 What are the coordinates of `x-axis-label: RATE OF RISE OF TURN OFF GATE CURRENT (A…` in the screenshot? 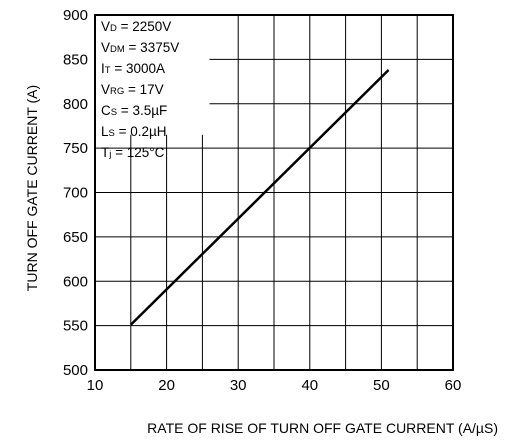 It's located at (322, 428).